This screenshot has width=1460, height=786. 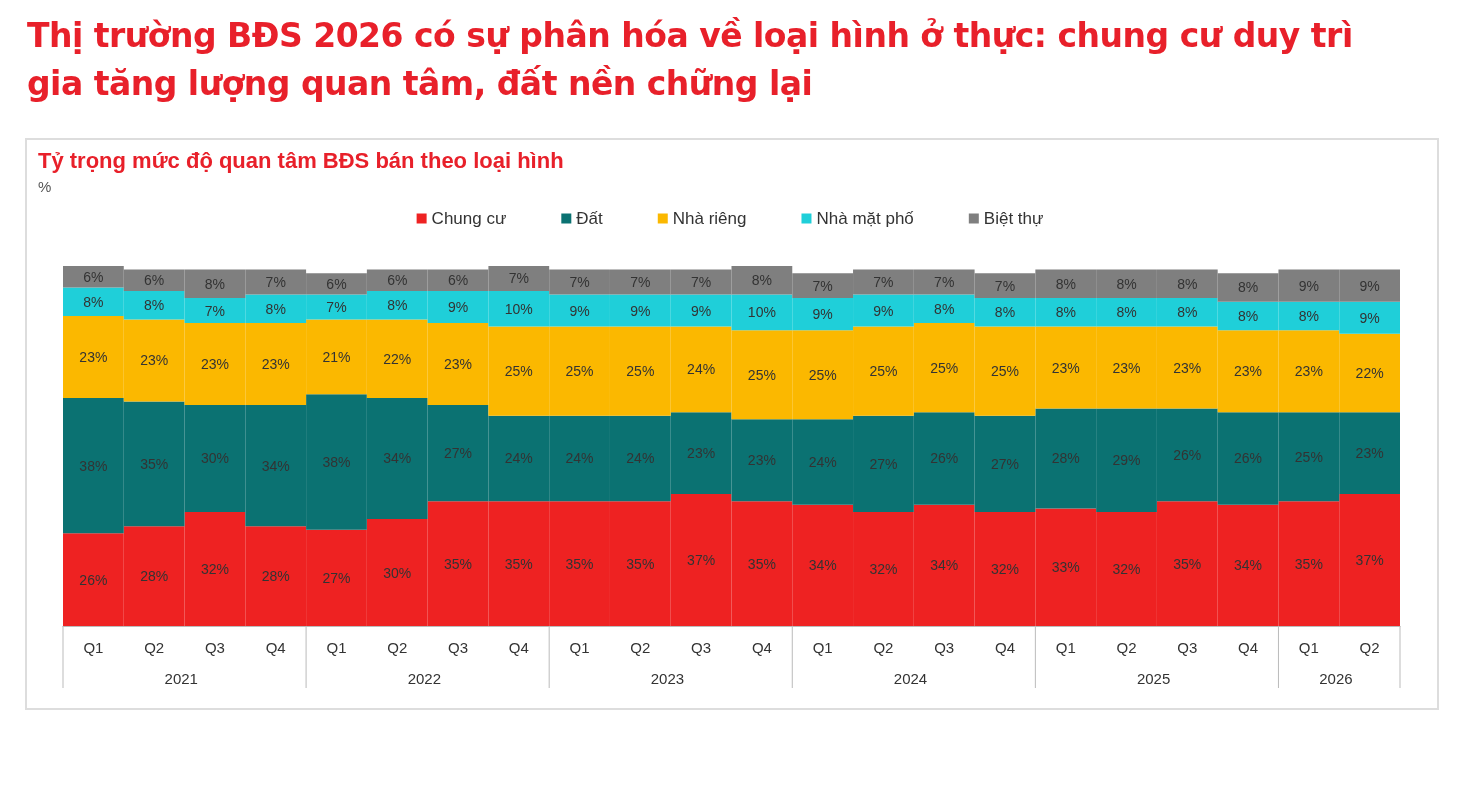 What do you see at coordinates (1126, 460) in the screenshot?
I see `data-label: 29%` at bounding box center [1126, 460].